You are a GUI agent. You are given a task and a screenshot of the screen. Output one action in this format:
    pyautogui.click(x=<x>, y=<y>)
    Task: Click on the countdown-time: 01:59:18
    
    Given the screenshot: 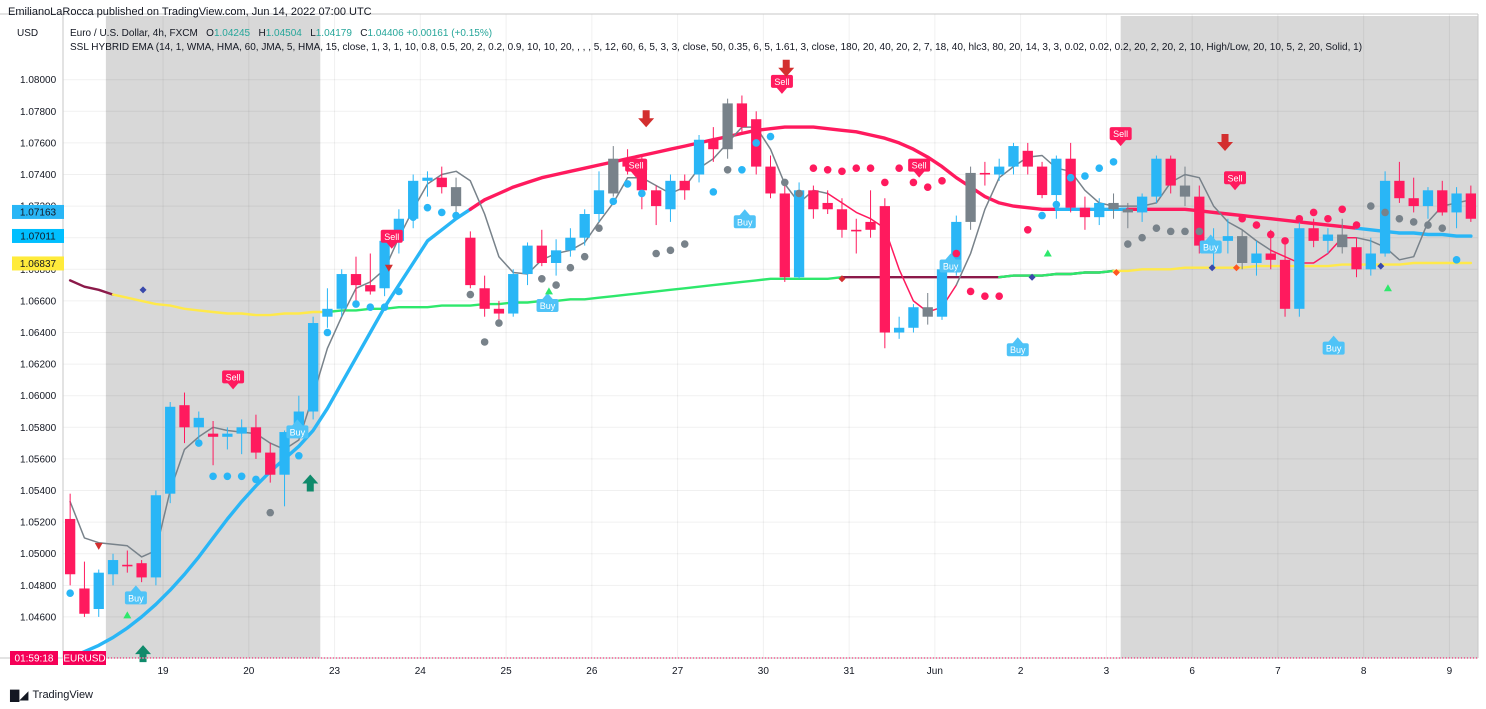 What is the action you would take?
    pyautogui.click(x=34, y=659)
    